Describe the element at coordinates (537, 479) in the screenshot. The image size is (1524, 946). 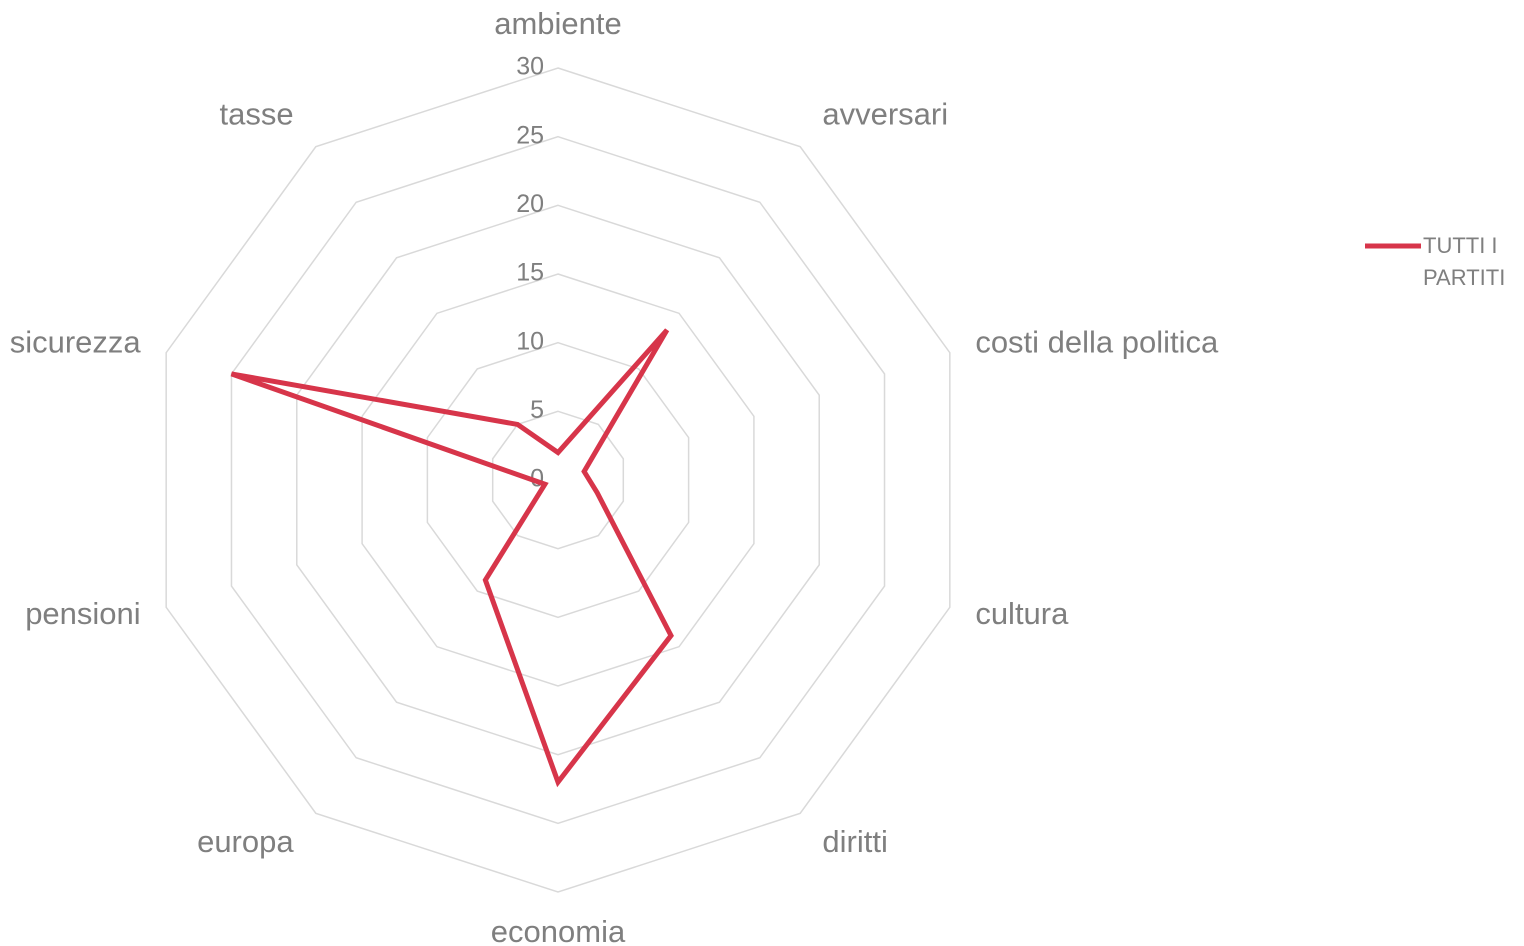
I see `r-tick-label: 0` at that location.